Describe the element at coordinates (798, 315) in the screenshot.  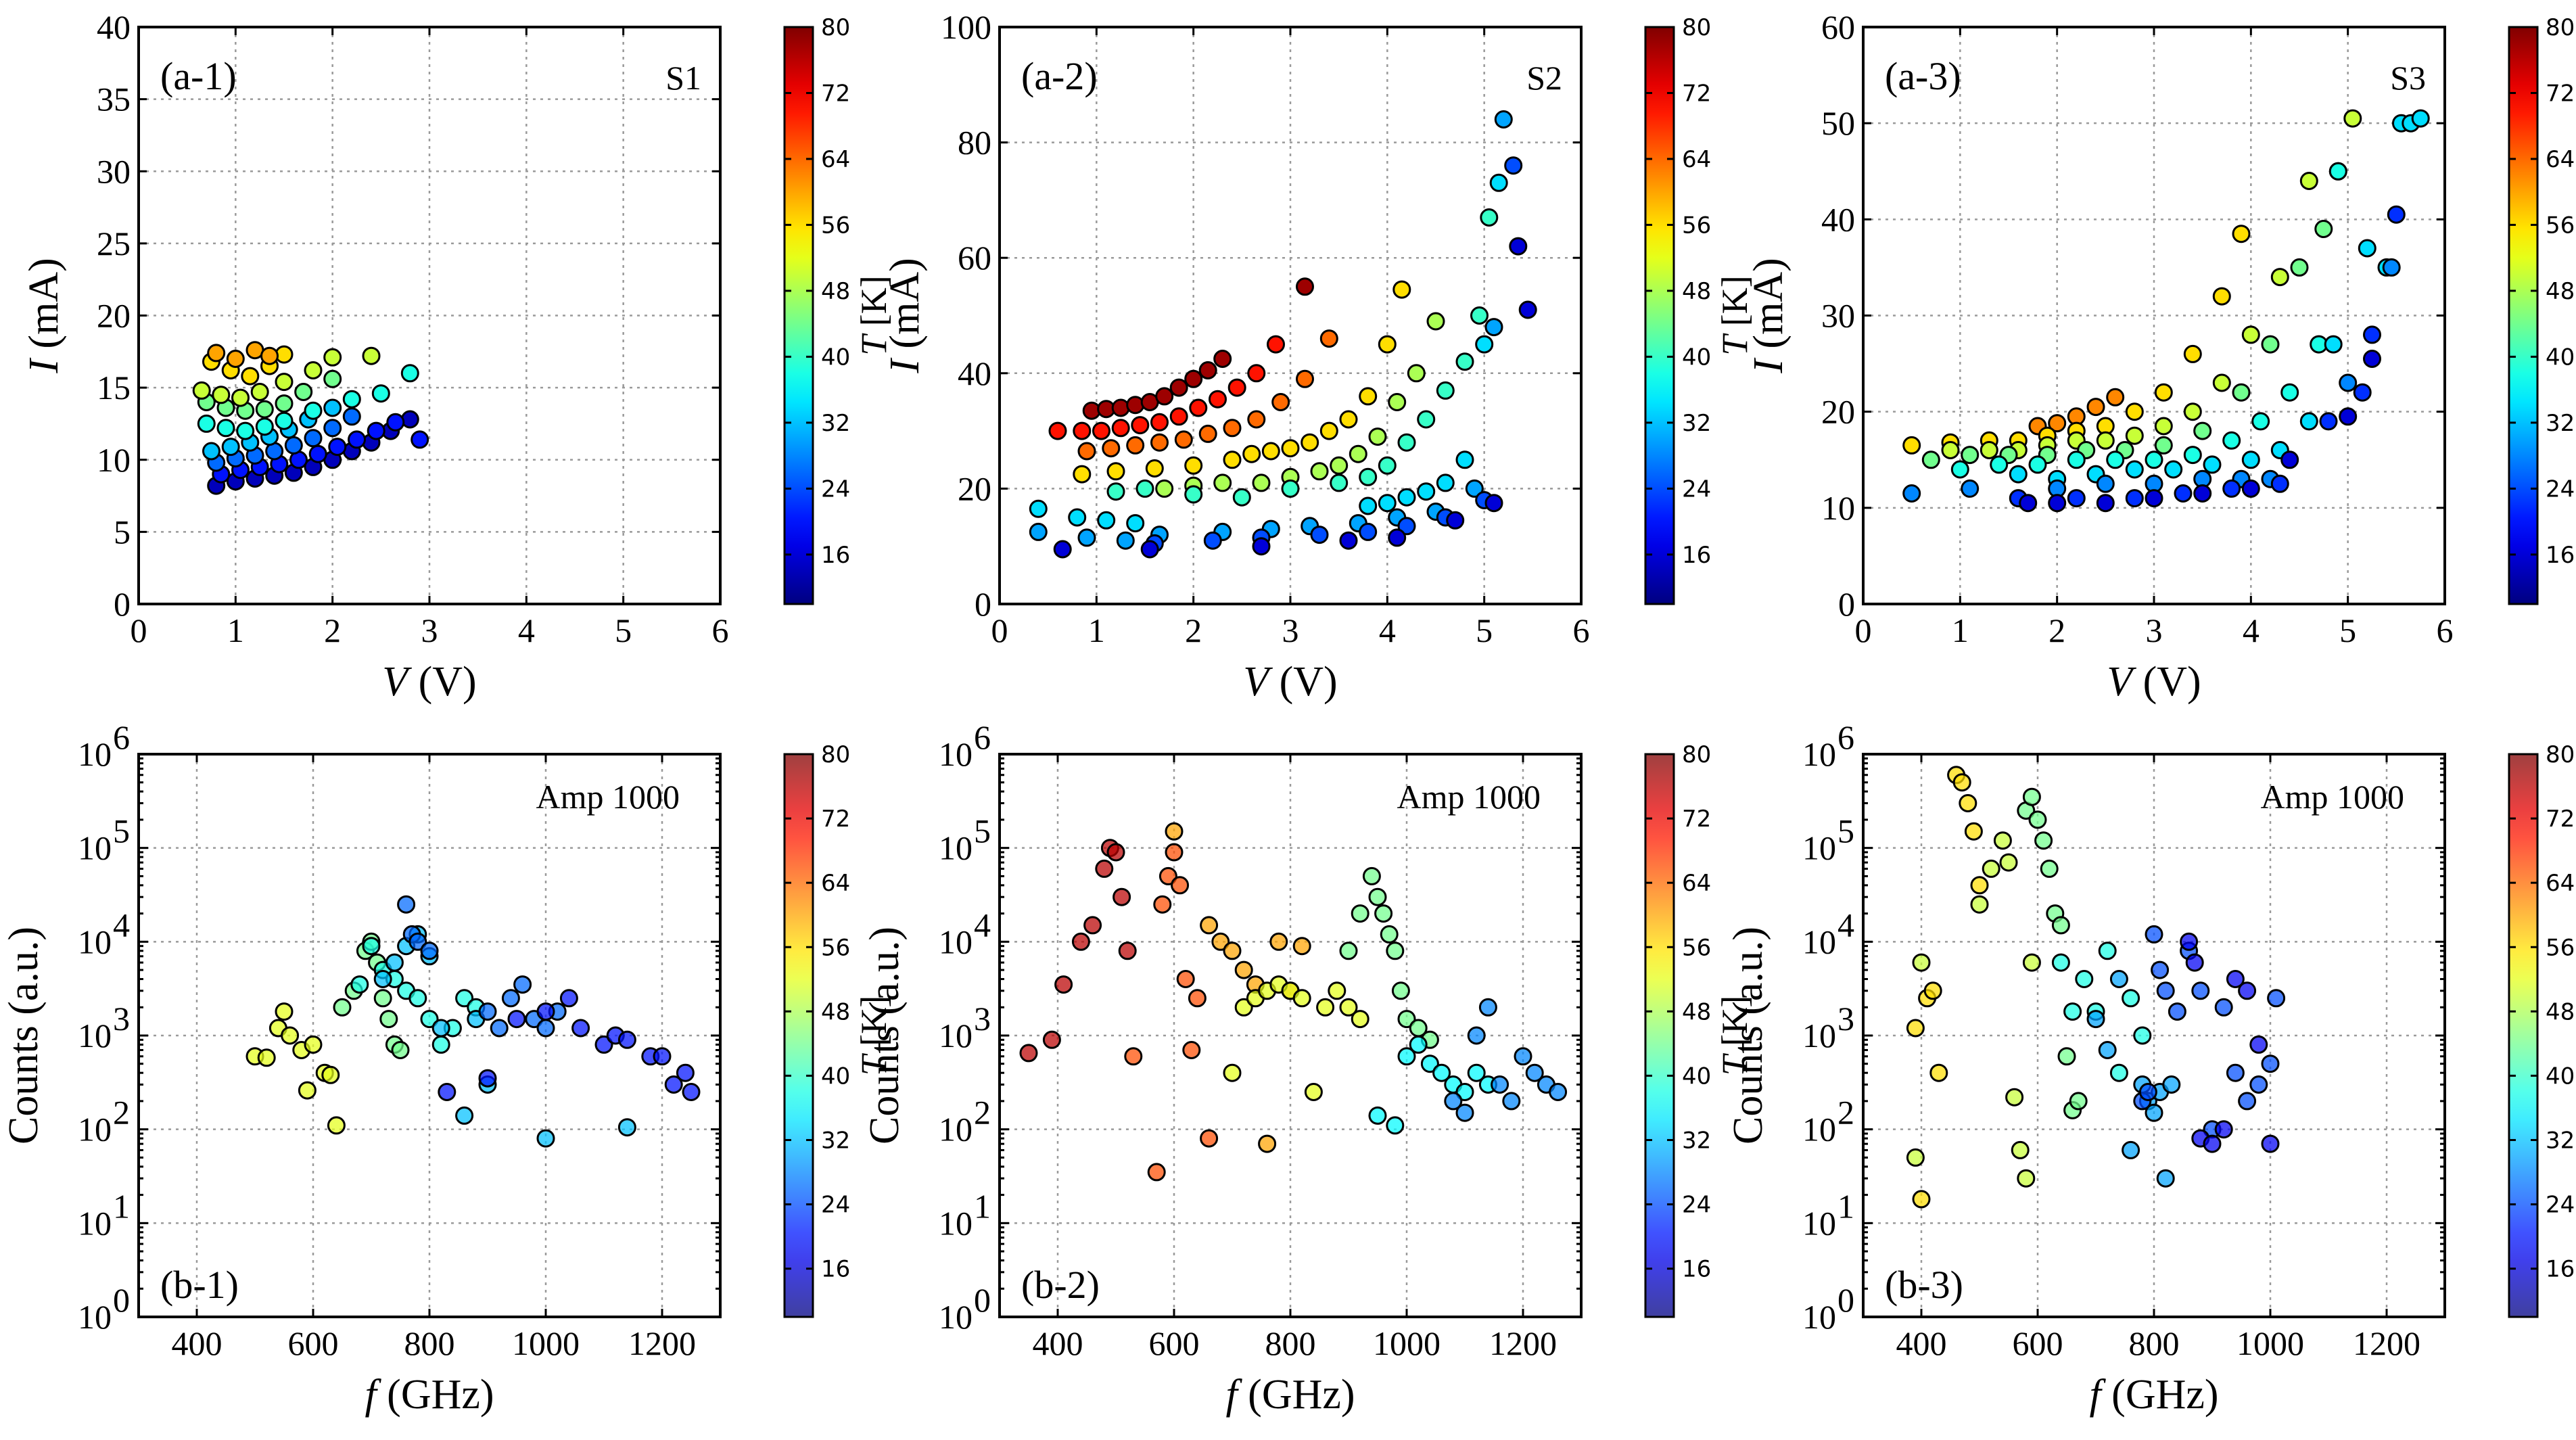
I see `colorbar` at that location.